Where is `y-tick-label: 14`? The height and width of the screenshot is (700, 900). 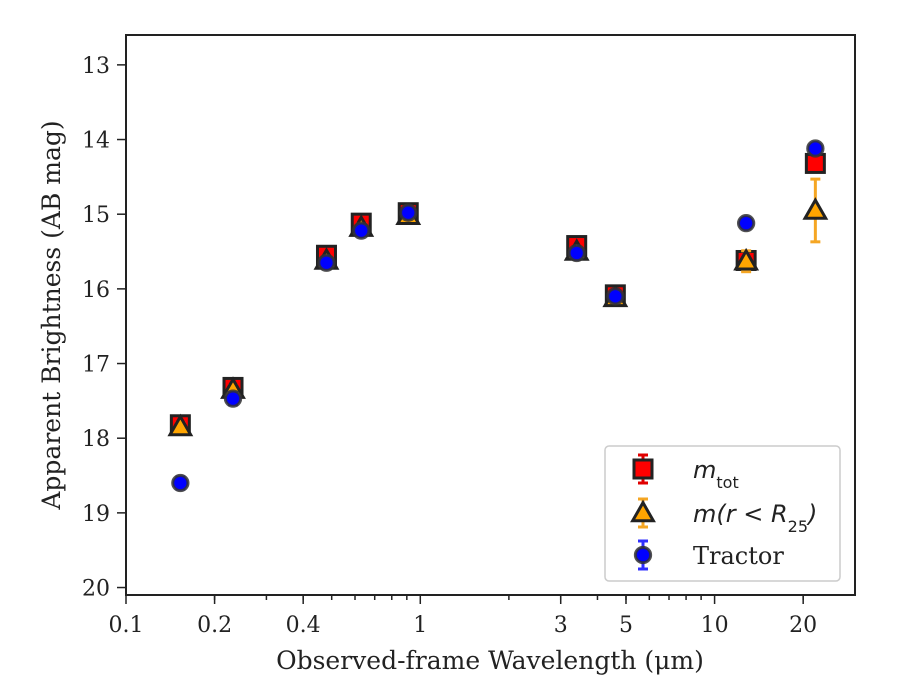
y-tick-label: 14 is located at coordinates (96, 141).